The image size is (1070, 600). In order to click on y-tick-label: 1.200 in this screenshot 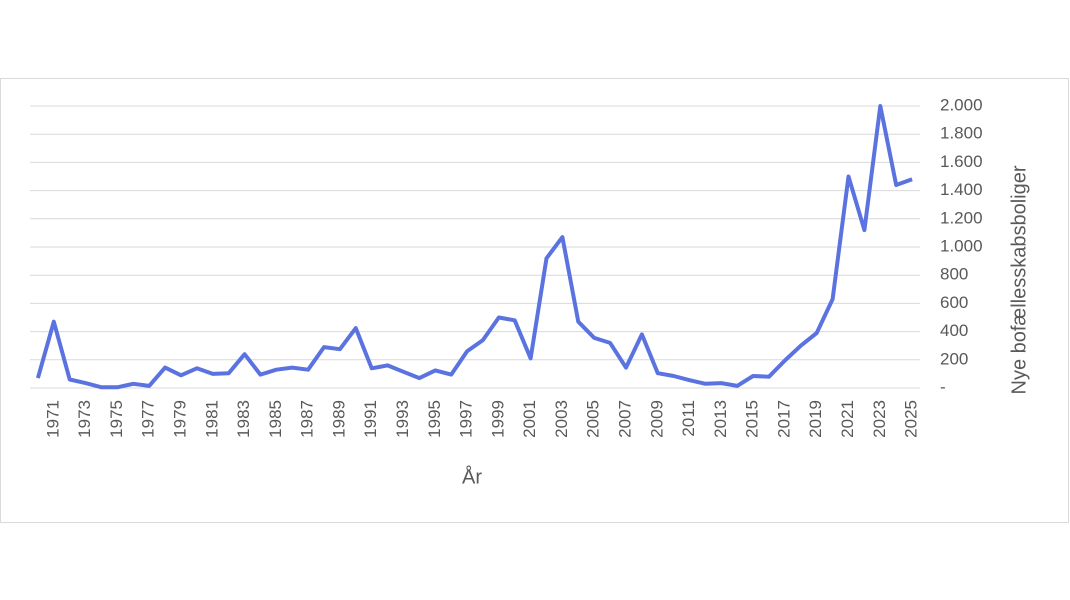, I will do `click(961, 217)`.